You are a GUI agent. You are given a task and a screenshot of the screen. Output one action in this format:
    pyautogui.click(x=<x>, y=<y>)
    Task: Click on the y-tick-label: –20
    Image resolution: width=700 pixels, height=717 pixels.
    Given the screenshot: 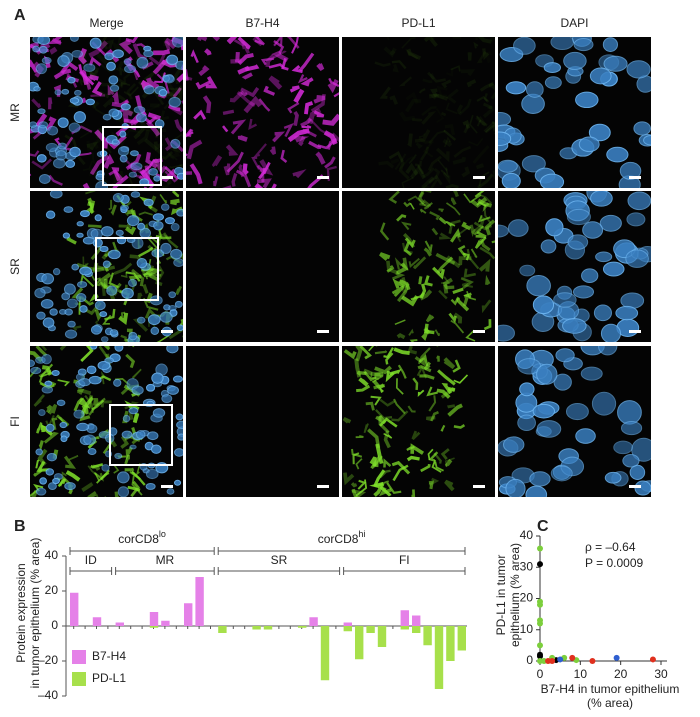 What is the action you would take?
    pyautogui.click(x=48, y=660)
    